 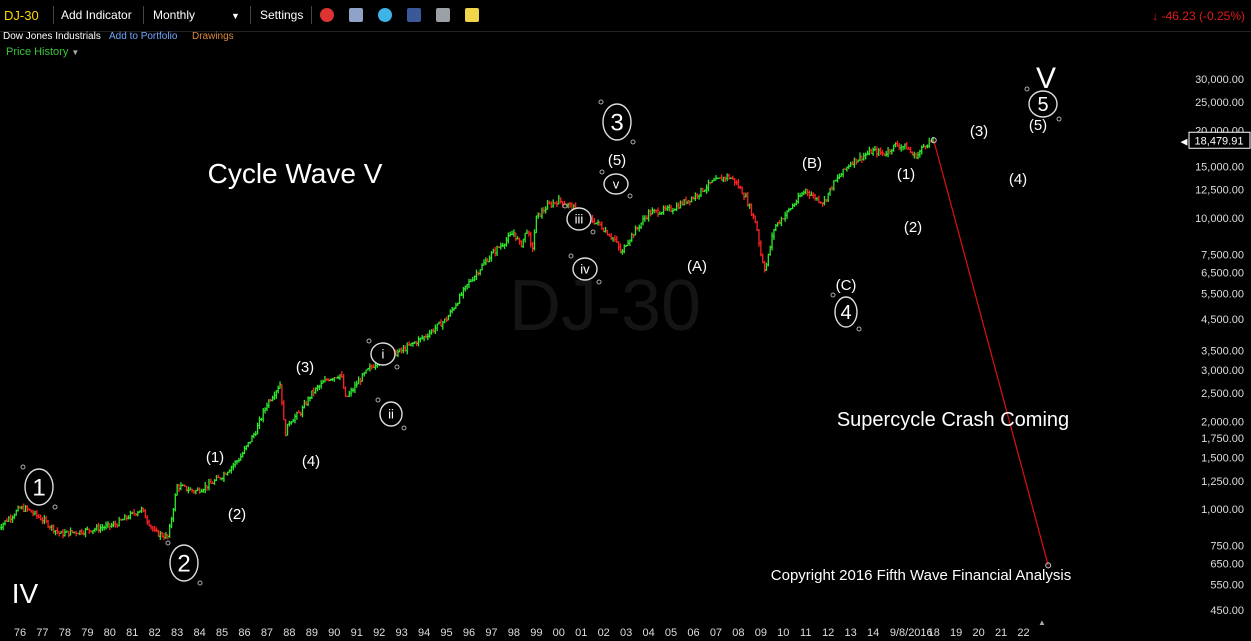 I want to click on y-tick-label: 650.00, so click(x=1227, y=564).